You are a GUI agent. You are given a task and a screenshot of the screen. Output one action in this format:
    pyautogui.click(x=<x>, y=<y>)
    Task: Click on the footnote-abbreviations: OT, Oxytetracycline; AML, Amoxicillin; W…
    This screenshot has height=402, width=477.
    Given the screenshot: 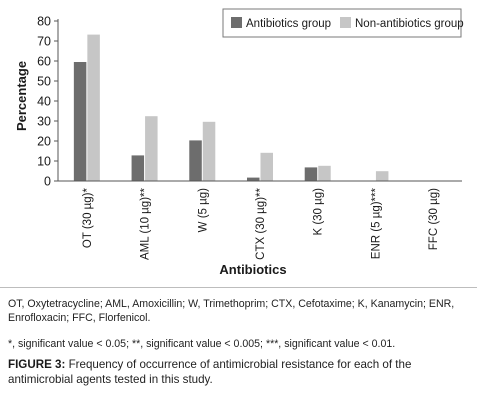 What is the action you would take?
    pyautogui.click(x=231, y=311)
    